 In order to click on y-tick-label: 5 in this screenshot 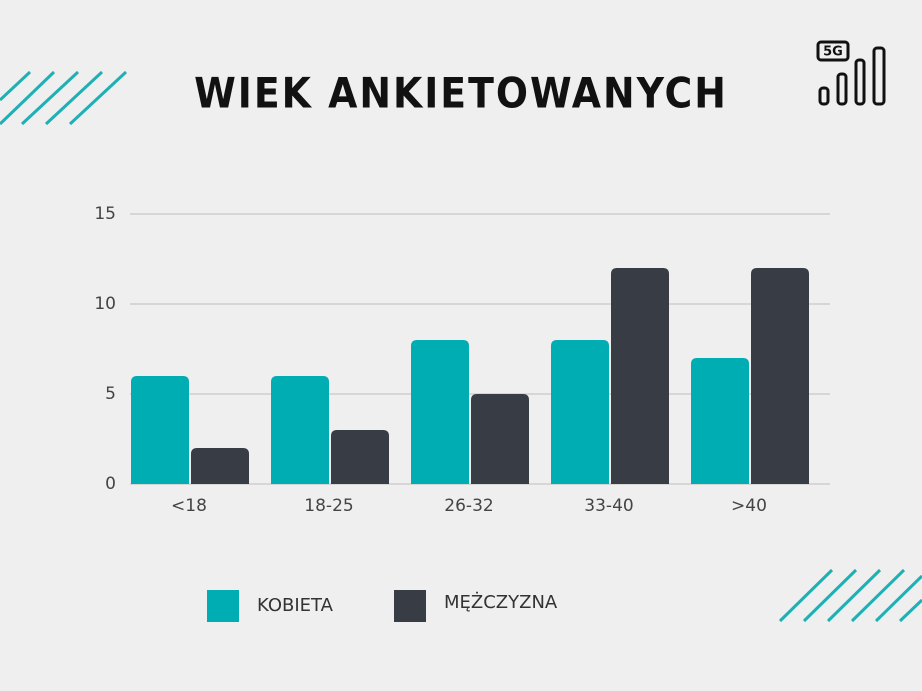, I will do `click(110, 394)`.